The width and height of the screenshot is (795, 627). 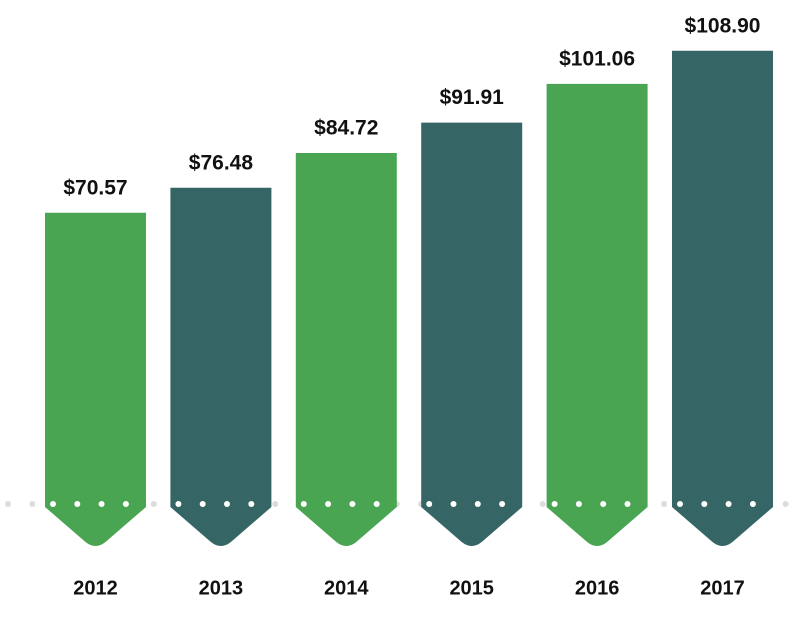 I want to click on x-tick-label: 2013, so click(x=221, y=588).